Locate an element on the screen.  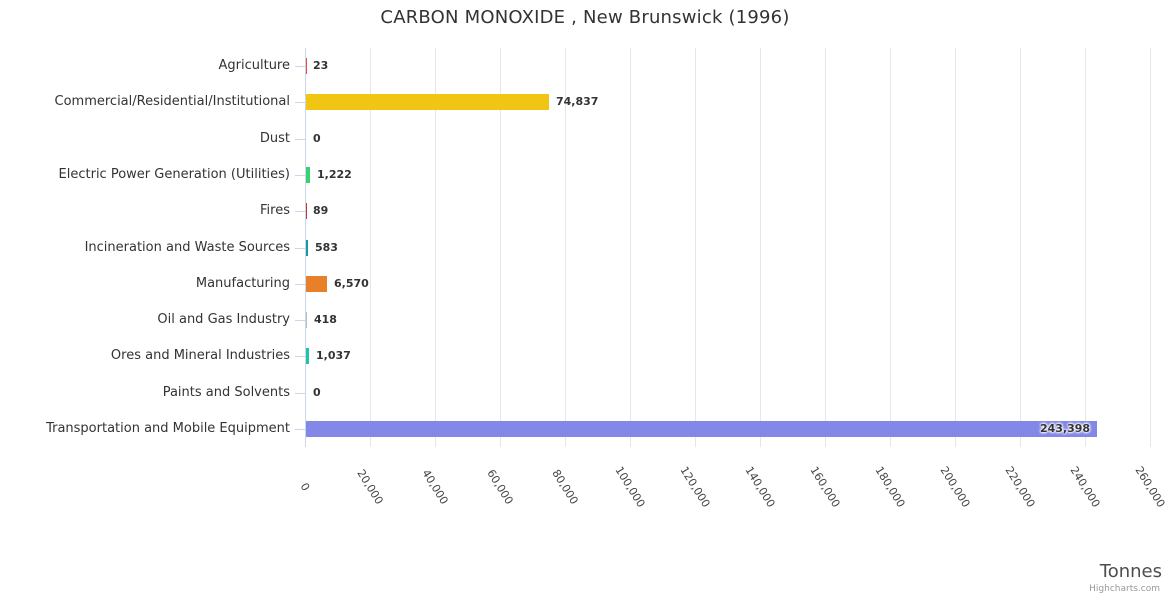
category-label: Agriculture is located at coordinates (254, 65).